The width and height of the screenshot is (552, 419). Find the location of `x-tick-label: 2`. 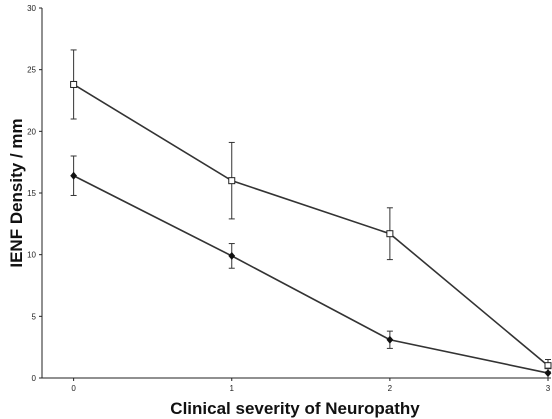

x-tick-label: 2 is located at coordinates (390, 388).